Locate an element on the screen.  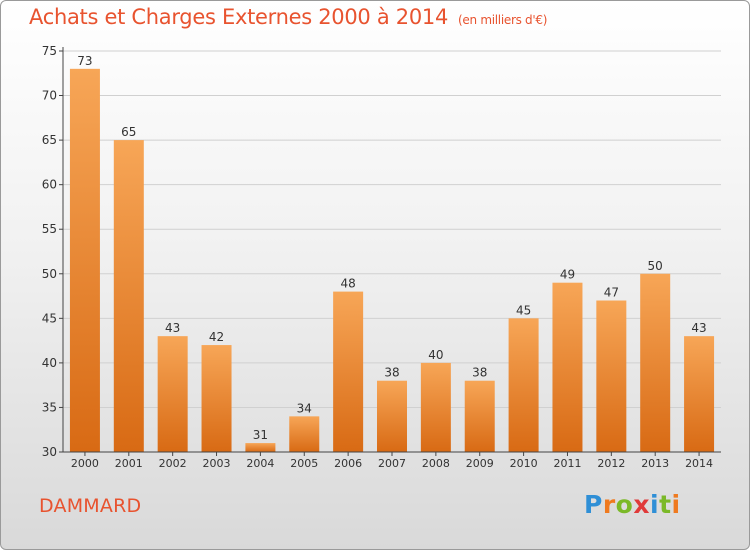
bar-2004 is located at coordinates (260, 447).